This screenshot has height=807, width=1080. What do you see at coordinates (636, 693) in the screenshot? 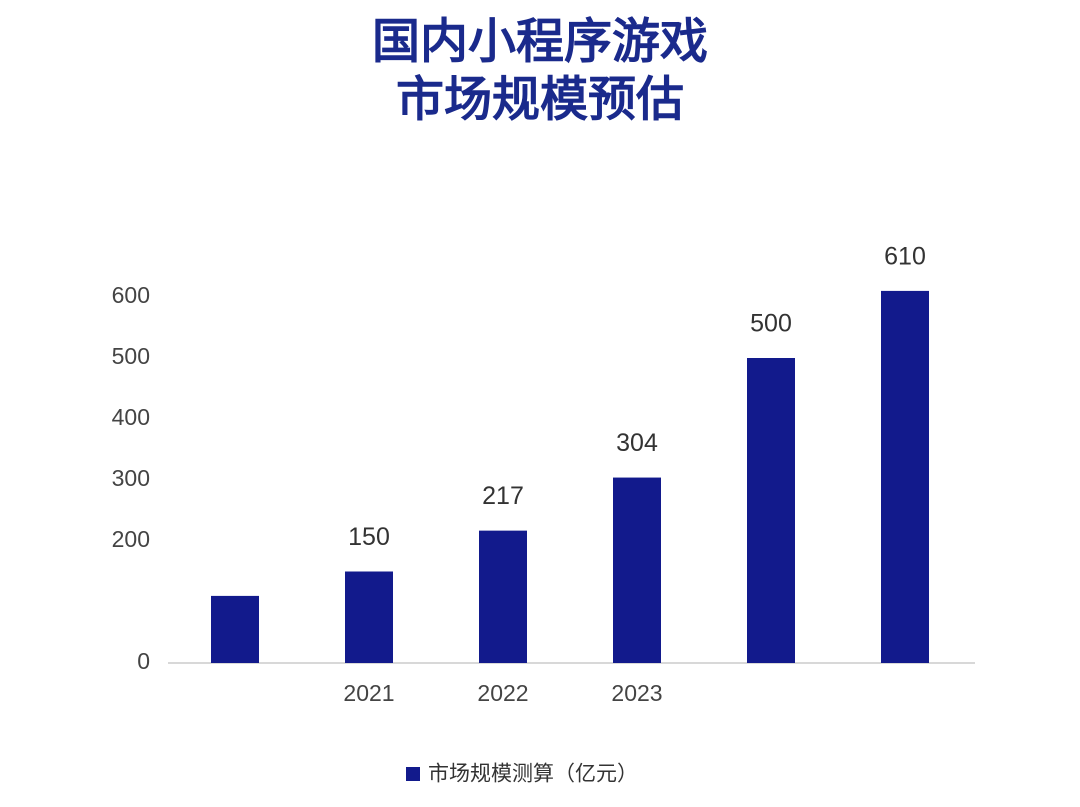
I see `x-tick-label: 2023` at bounding box center [636, 693].